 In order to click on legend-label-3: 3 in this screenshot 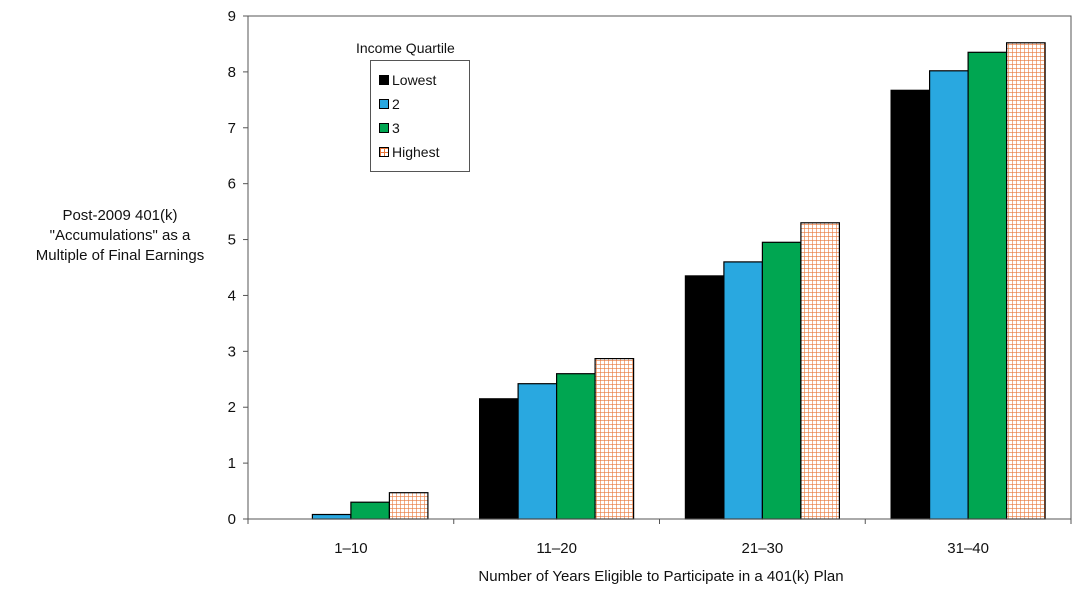, I will do `click(396, 128)`.